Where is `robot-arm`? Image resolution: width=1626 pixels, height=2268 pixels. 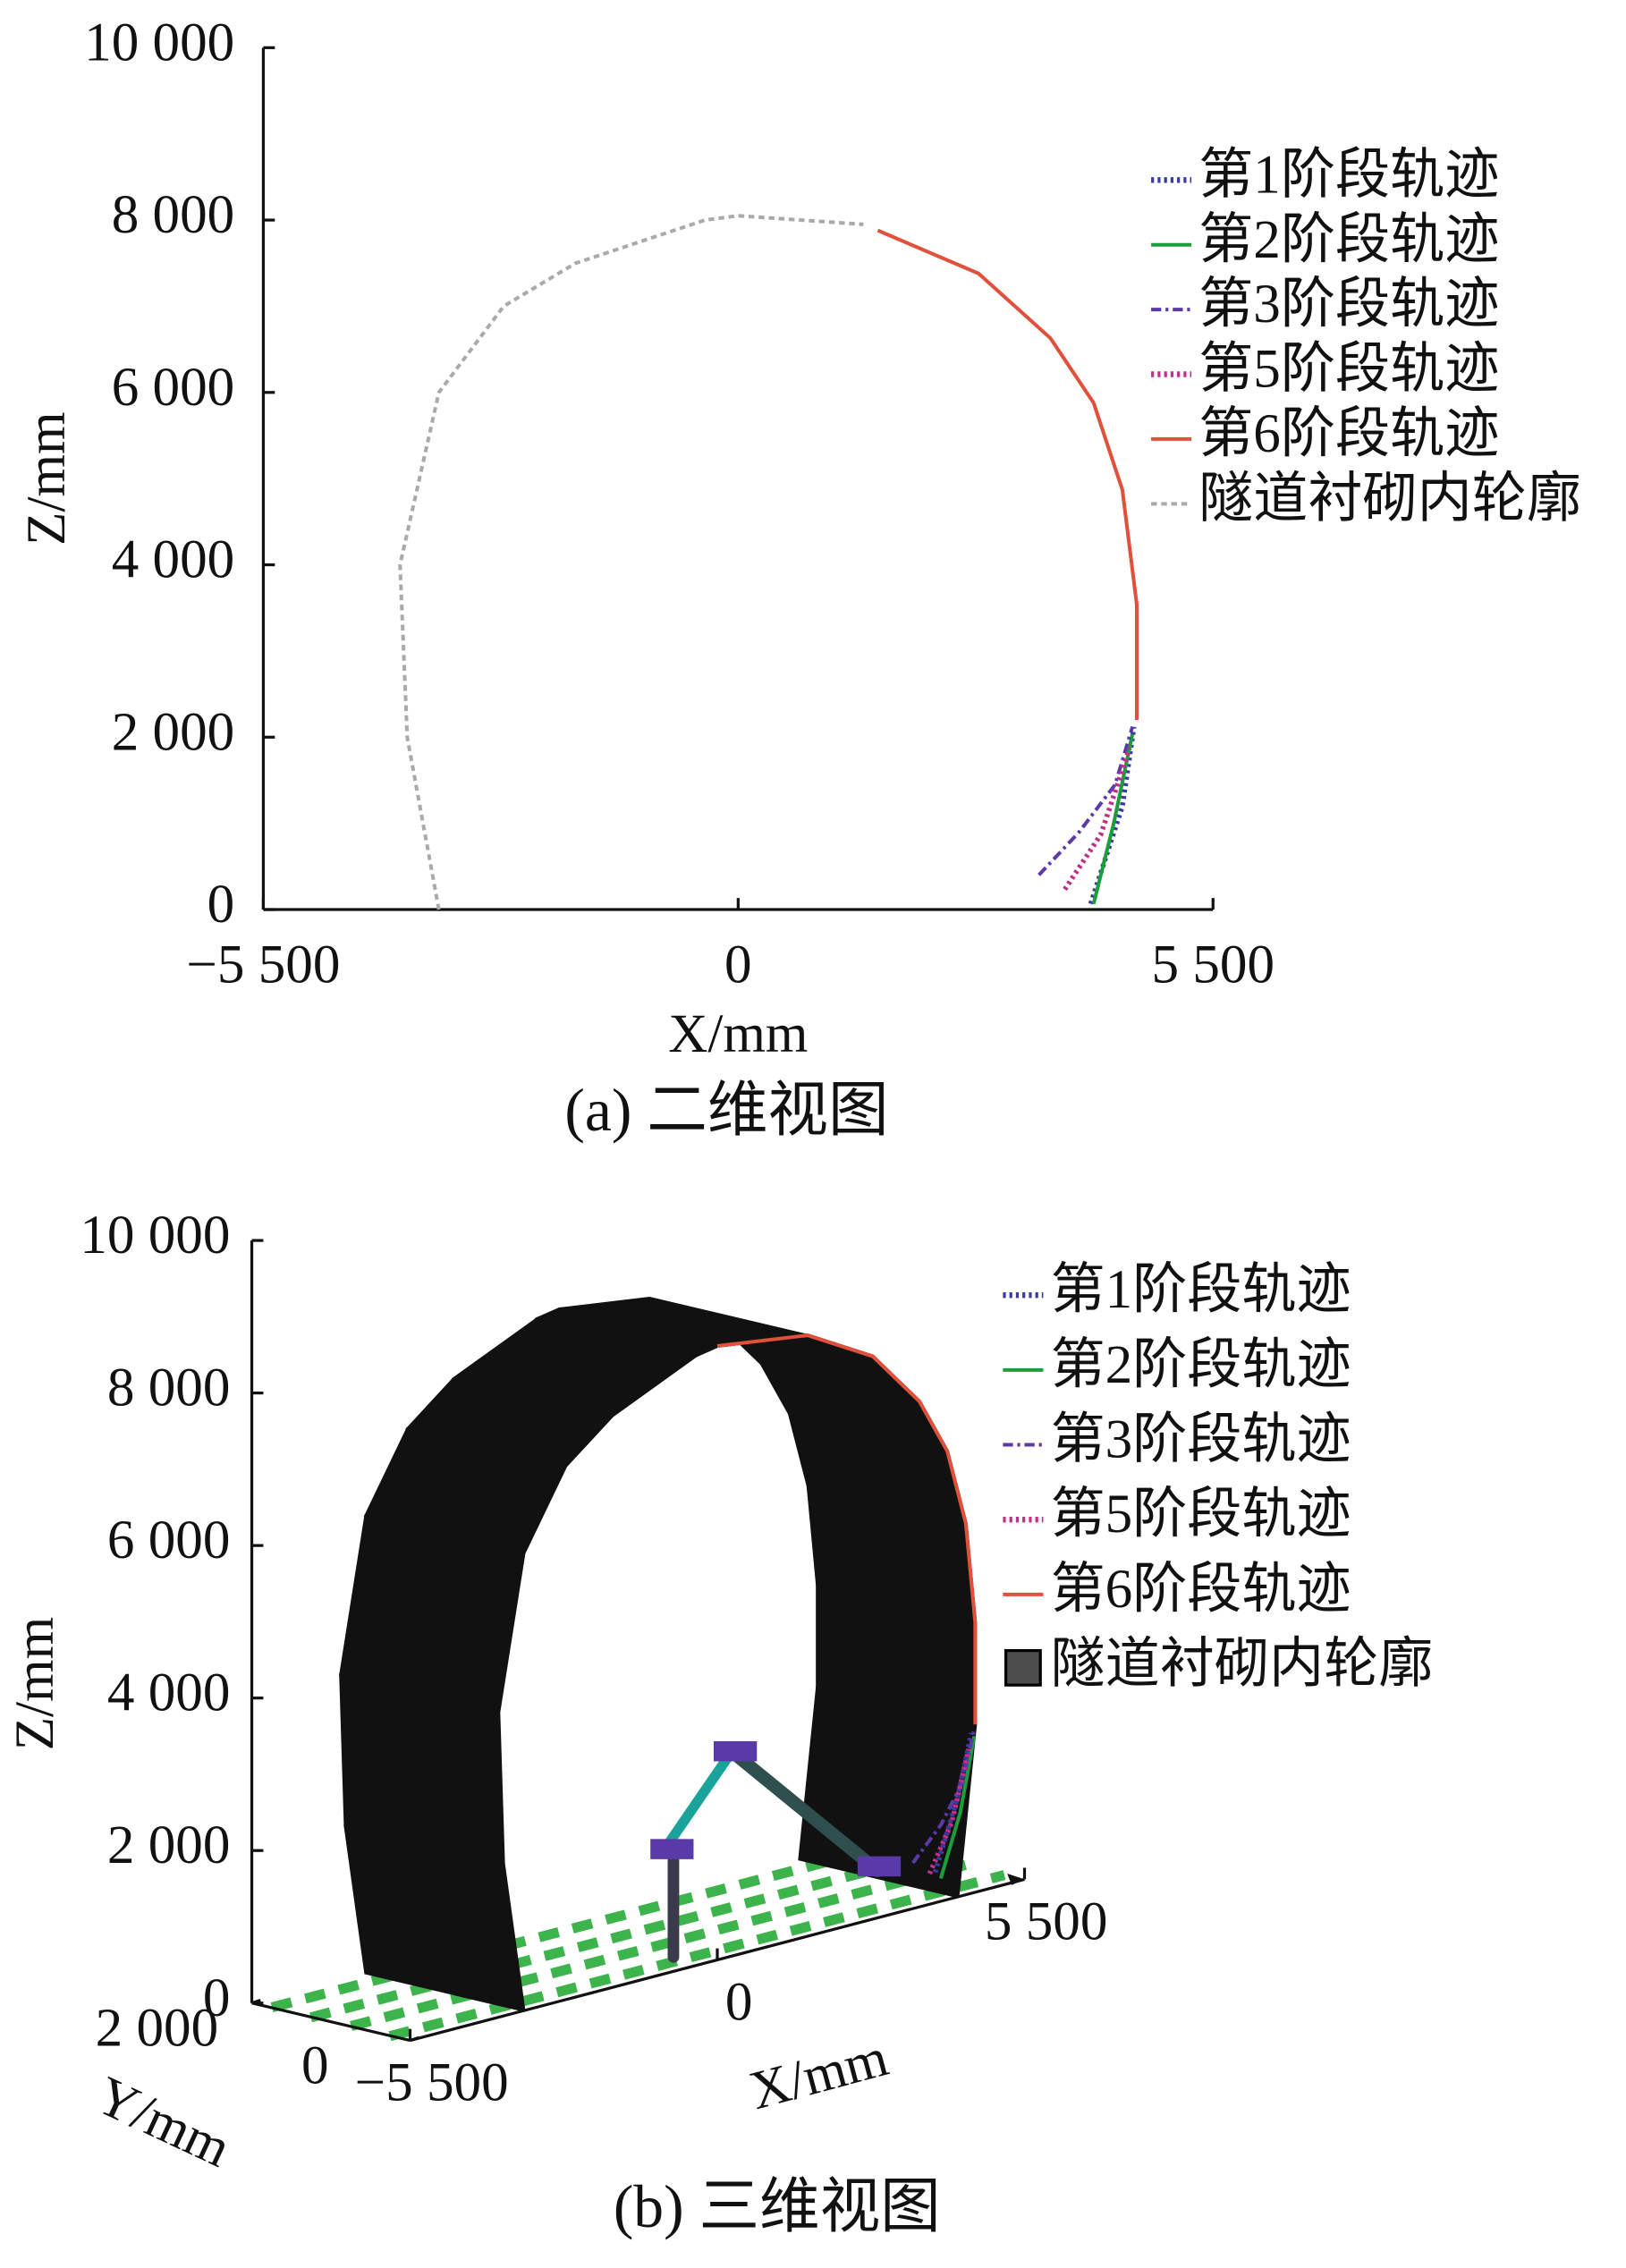 robot-arm is located at coordinates (776, 1851).